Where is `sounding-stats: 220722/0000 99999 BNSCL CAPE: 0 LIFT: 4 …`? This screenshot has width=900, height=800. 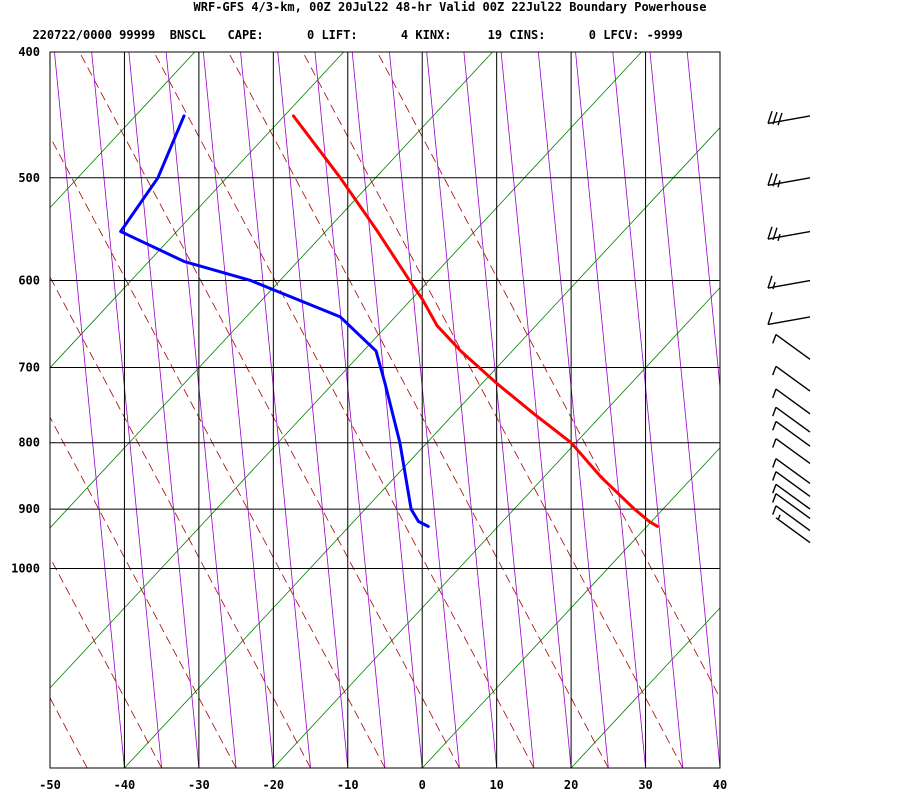
sounding-stats: 220722/0000 99999 BNSCL CAPE: 0 LIFT: 4 … is located at coordinates (350, 28).